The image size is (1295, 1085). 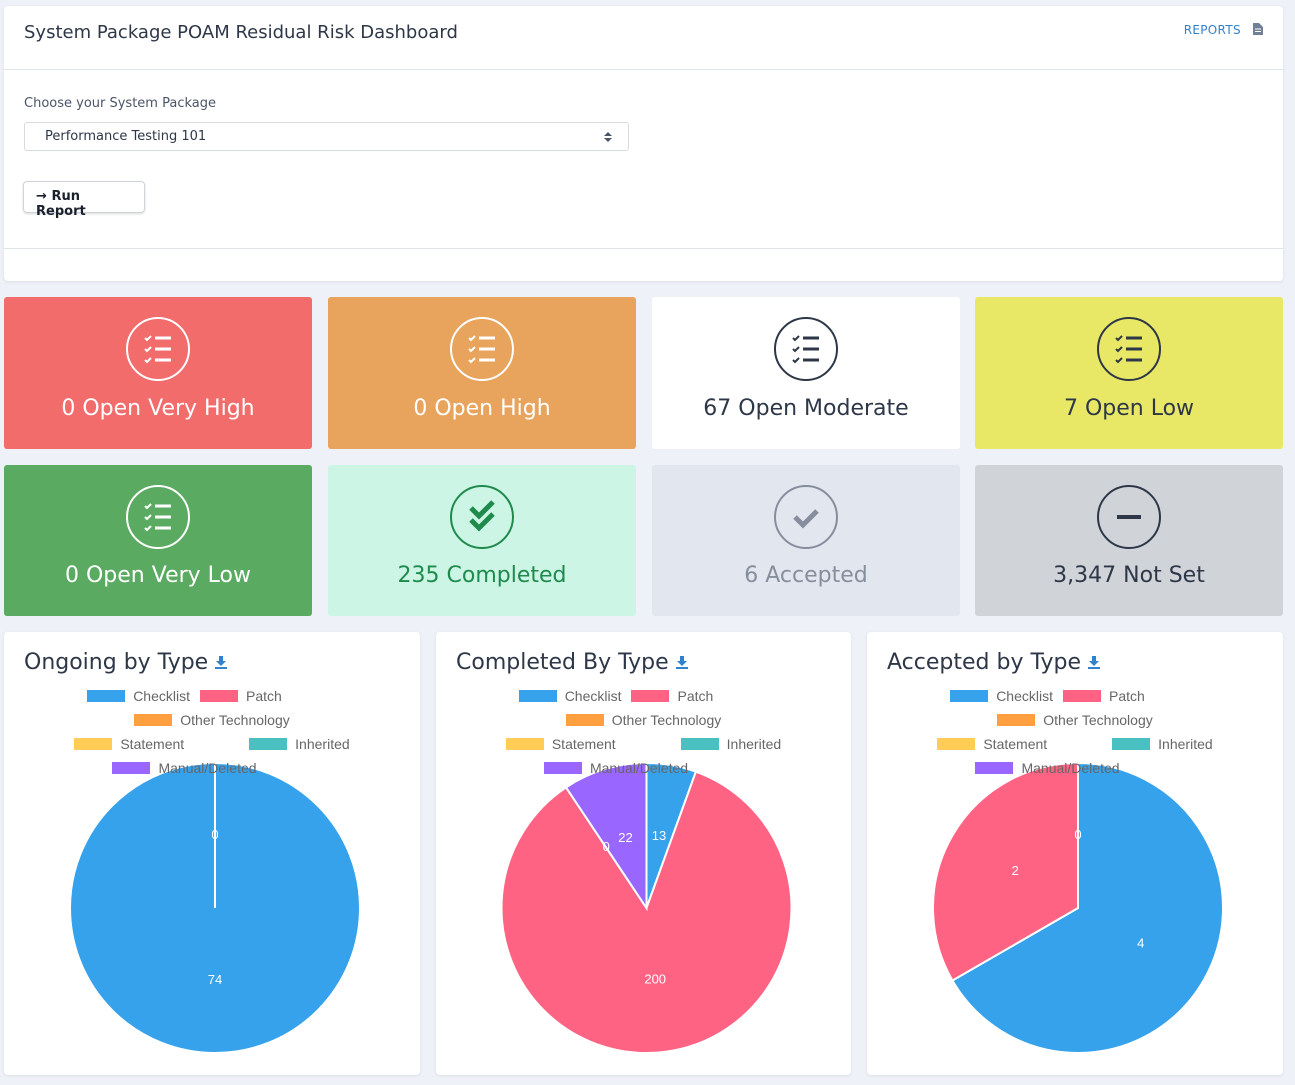 I want to click on run-report-button: → Run Report, so click(x=84, y=200).